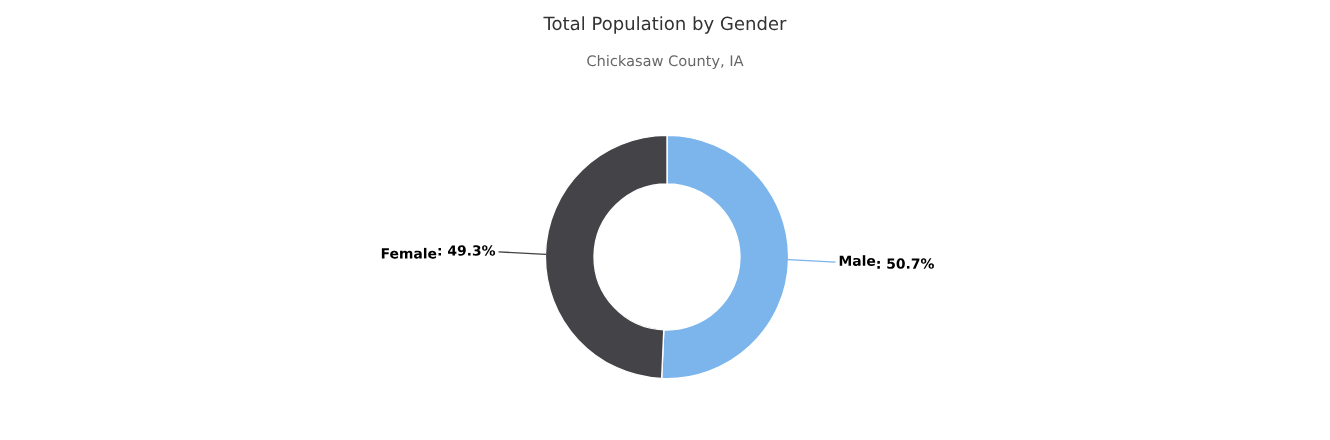  What do you see at coordinates (665, 25) in the screenshot?
I see `chart-title: Total Population by Gender` at bounding box center [665, 25].